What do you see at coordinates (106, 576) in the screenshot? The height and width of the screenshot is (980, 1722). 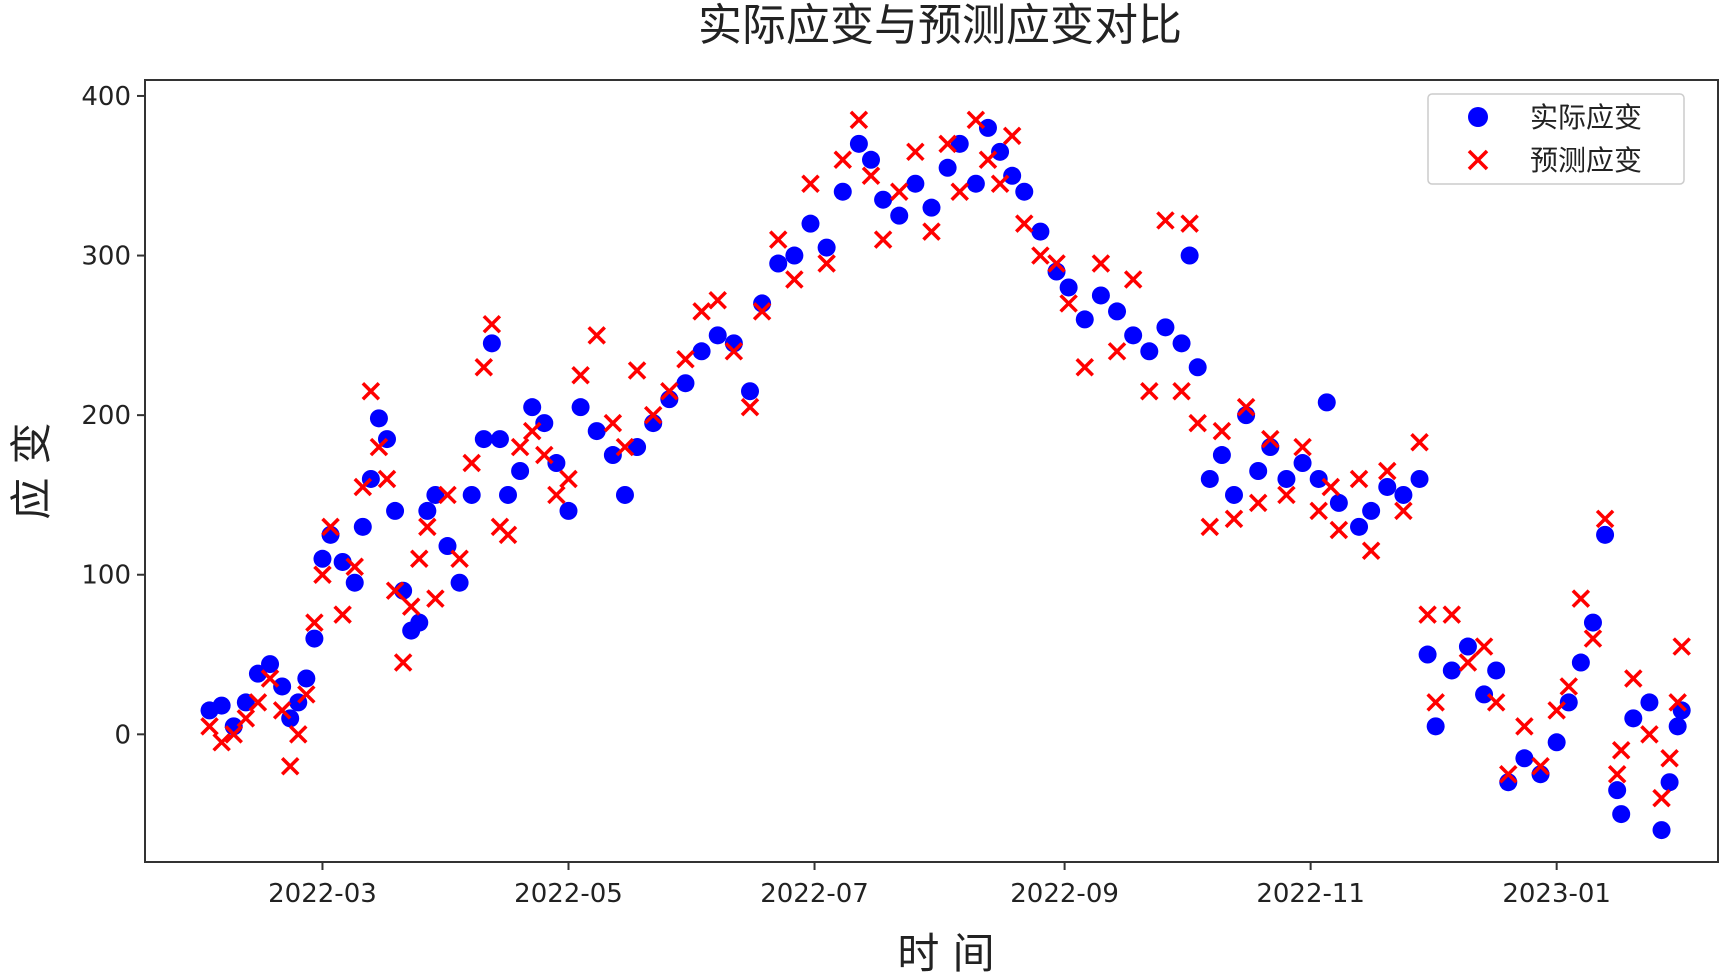 I see `y-tick-label: 100` at bounding box center [106, 576].